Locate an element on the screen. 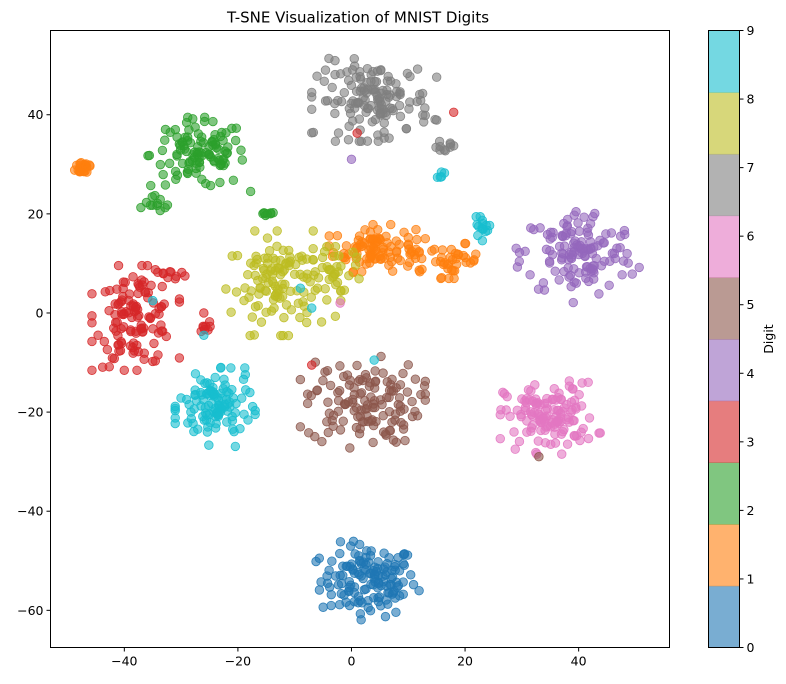 This screenshot has height=684, width=786. colorbar-tick-label: 0 is located at coordinates (751, 647).